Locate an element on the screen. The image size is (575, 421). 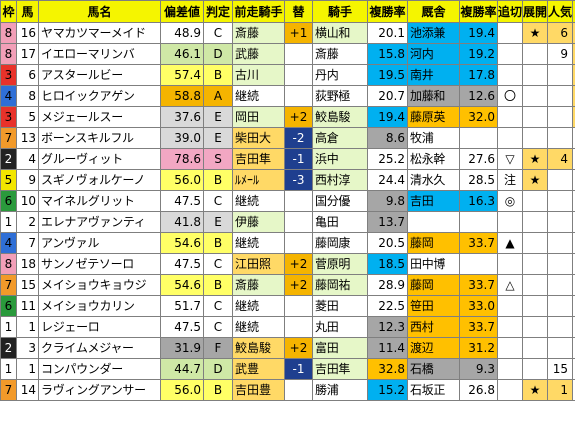
horse-name-cell: クライムメジャー is located at coordinates (99, 348).